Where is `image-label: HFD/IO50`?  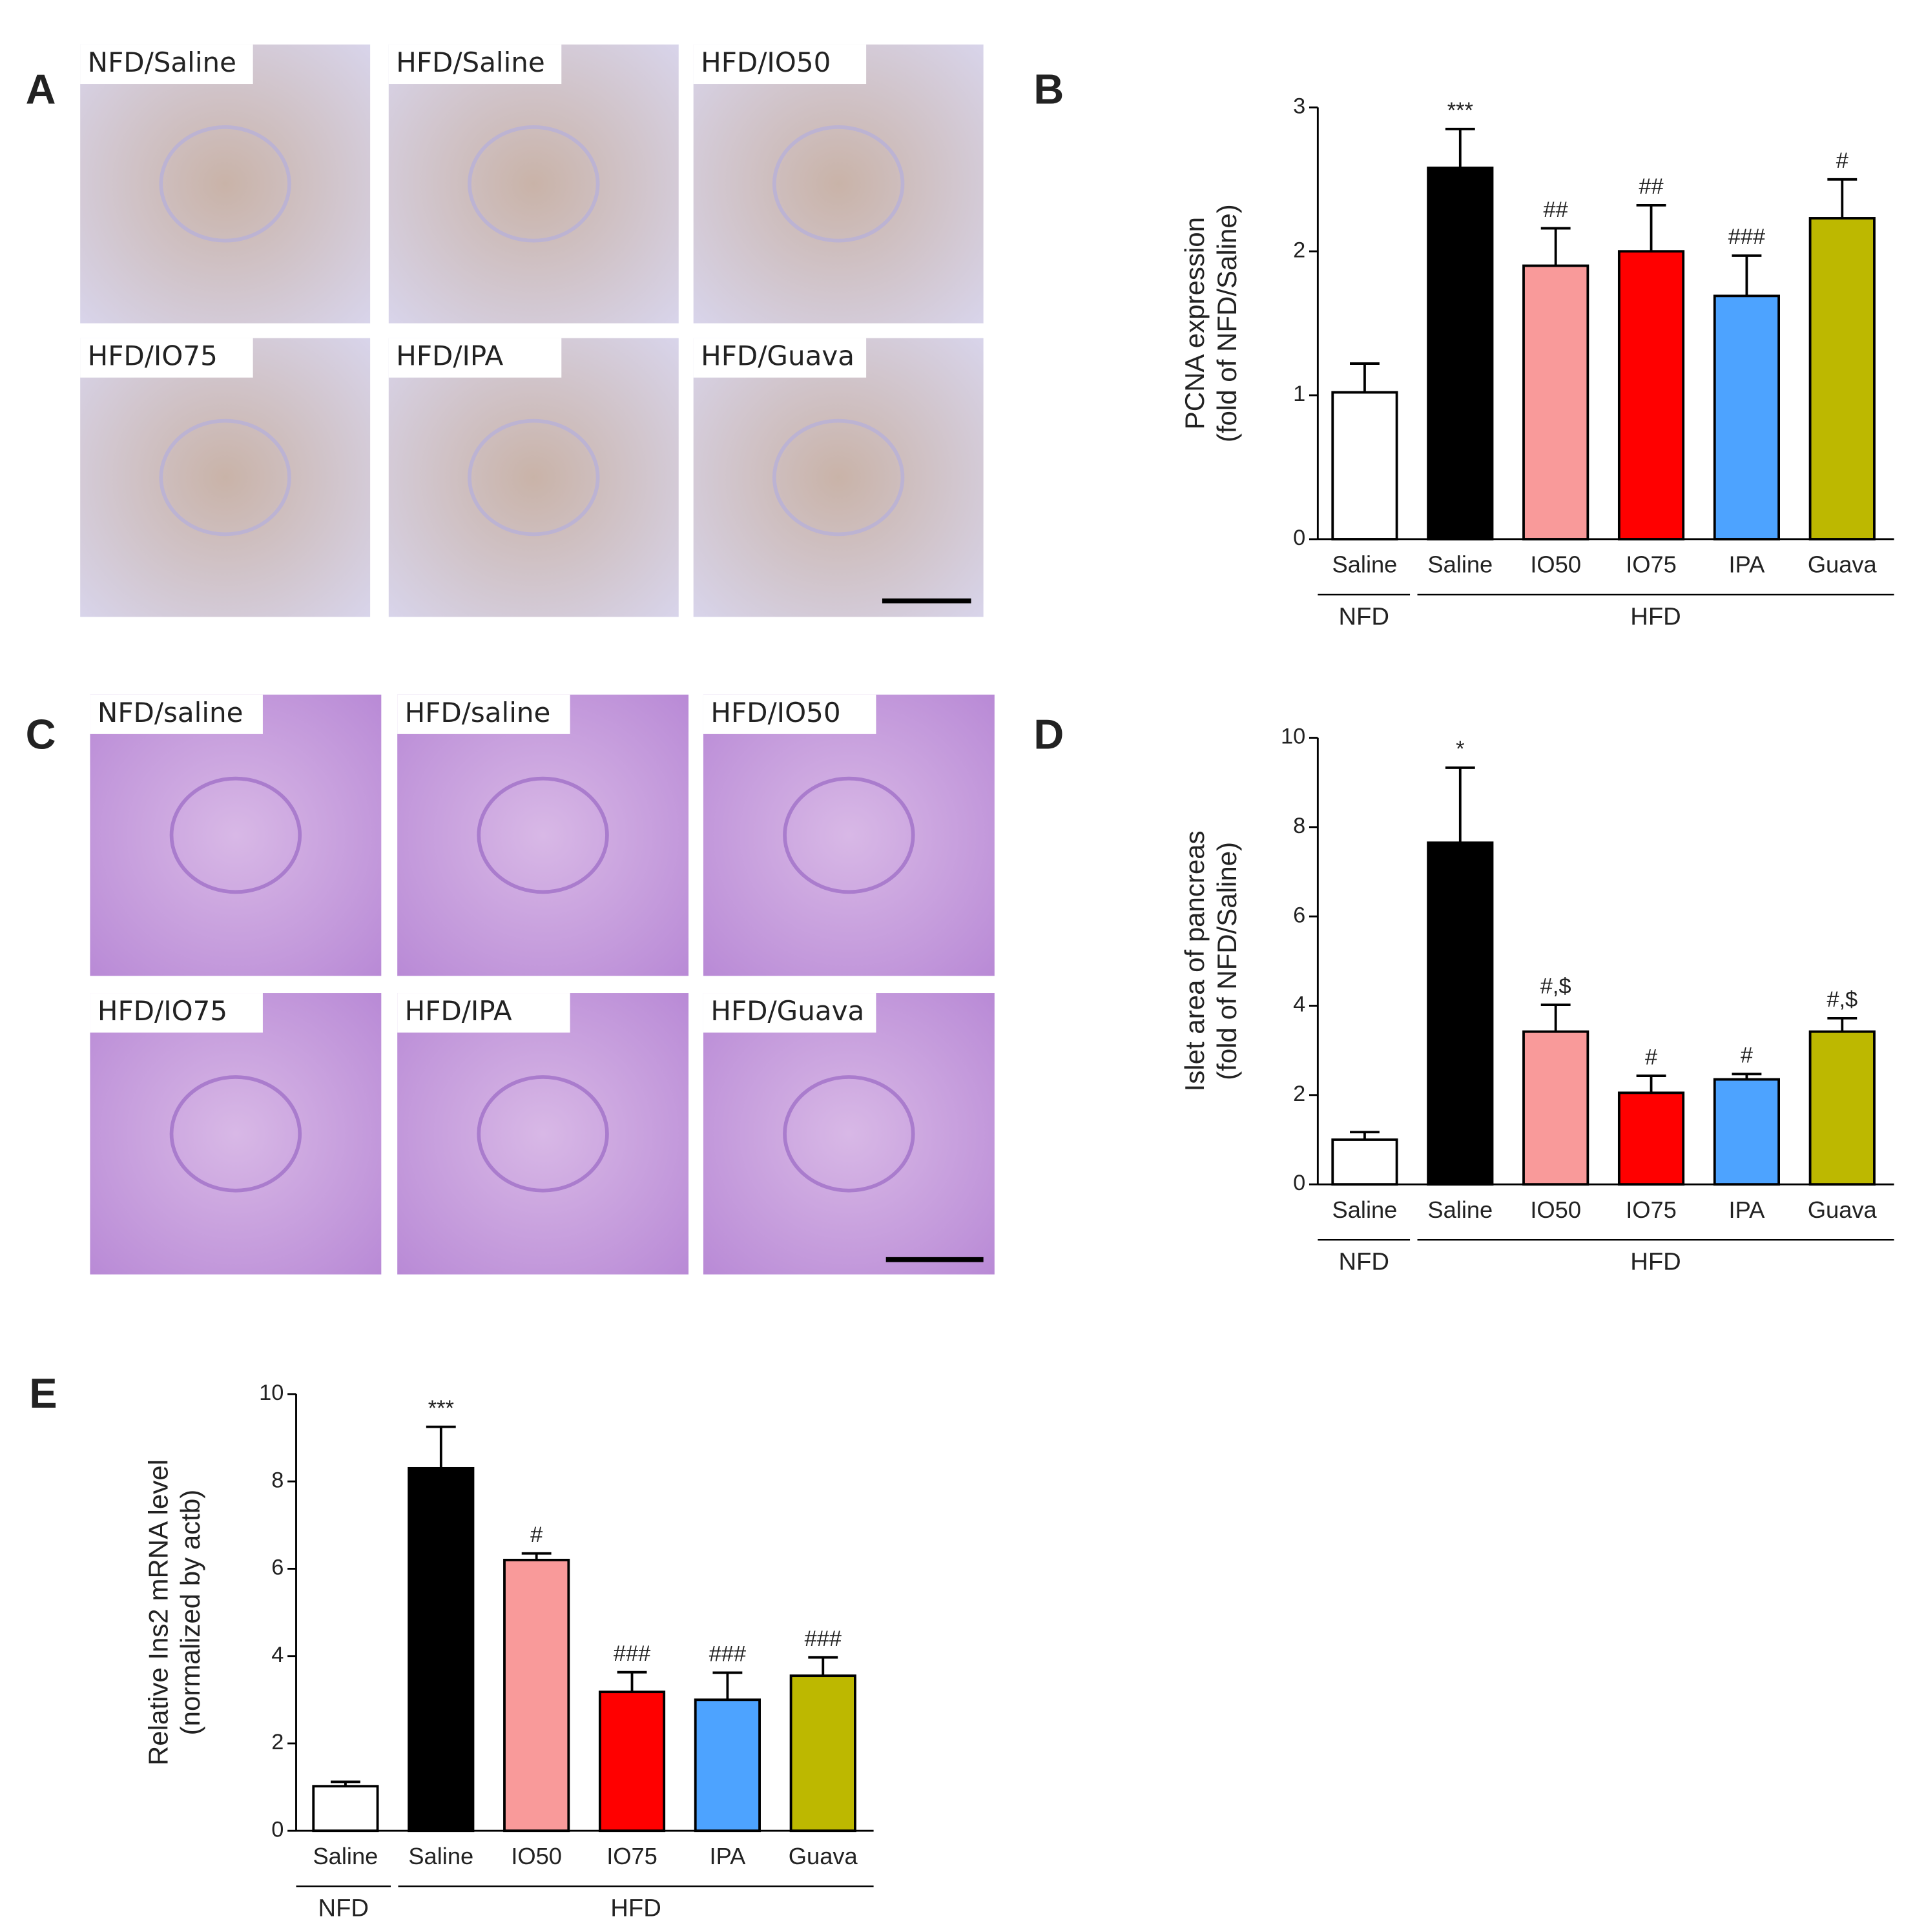 image-label: HFD/IO50 is located at coordinates (775, 712).